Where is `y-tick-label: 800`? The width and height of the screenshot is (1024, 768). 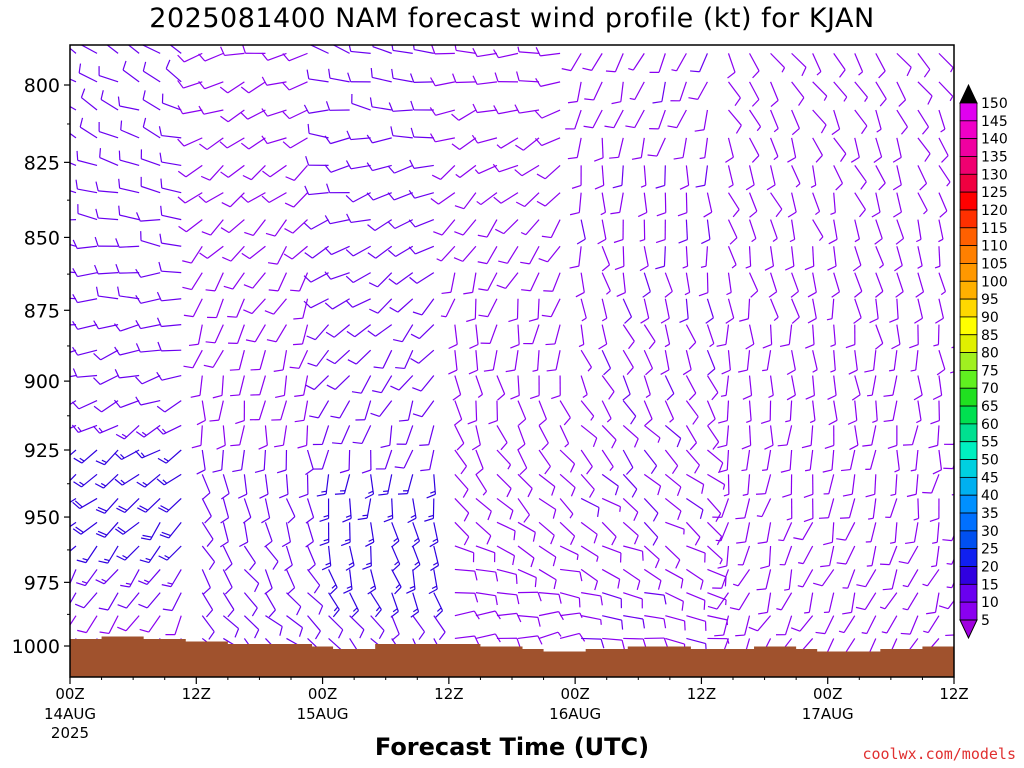
y-tick-label: 800 is located at coordinates (42, 86).